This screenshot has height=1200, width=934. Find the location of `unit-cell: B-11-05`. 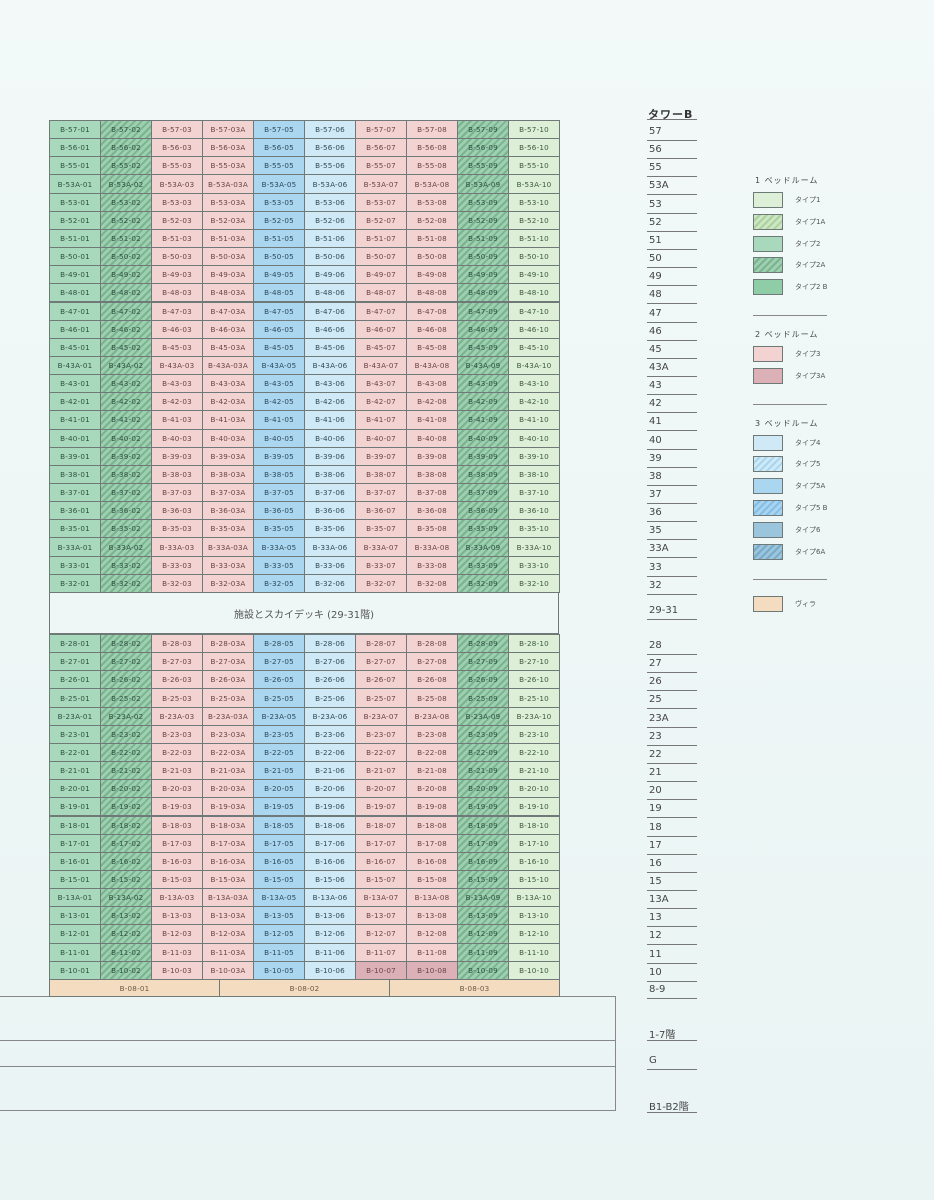

unit-cell: B-11-05 is located at coordinates (279, 952).